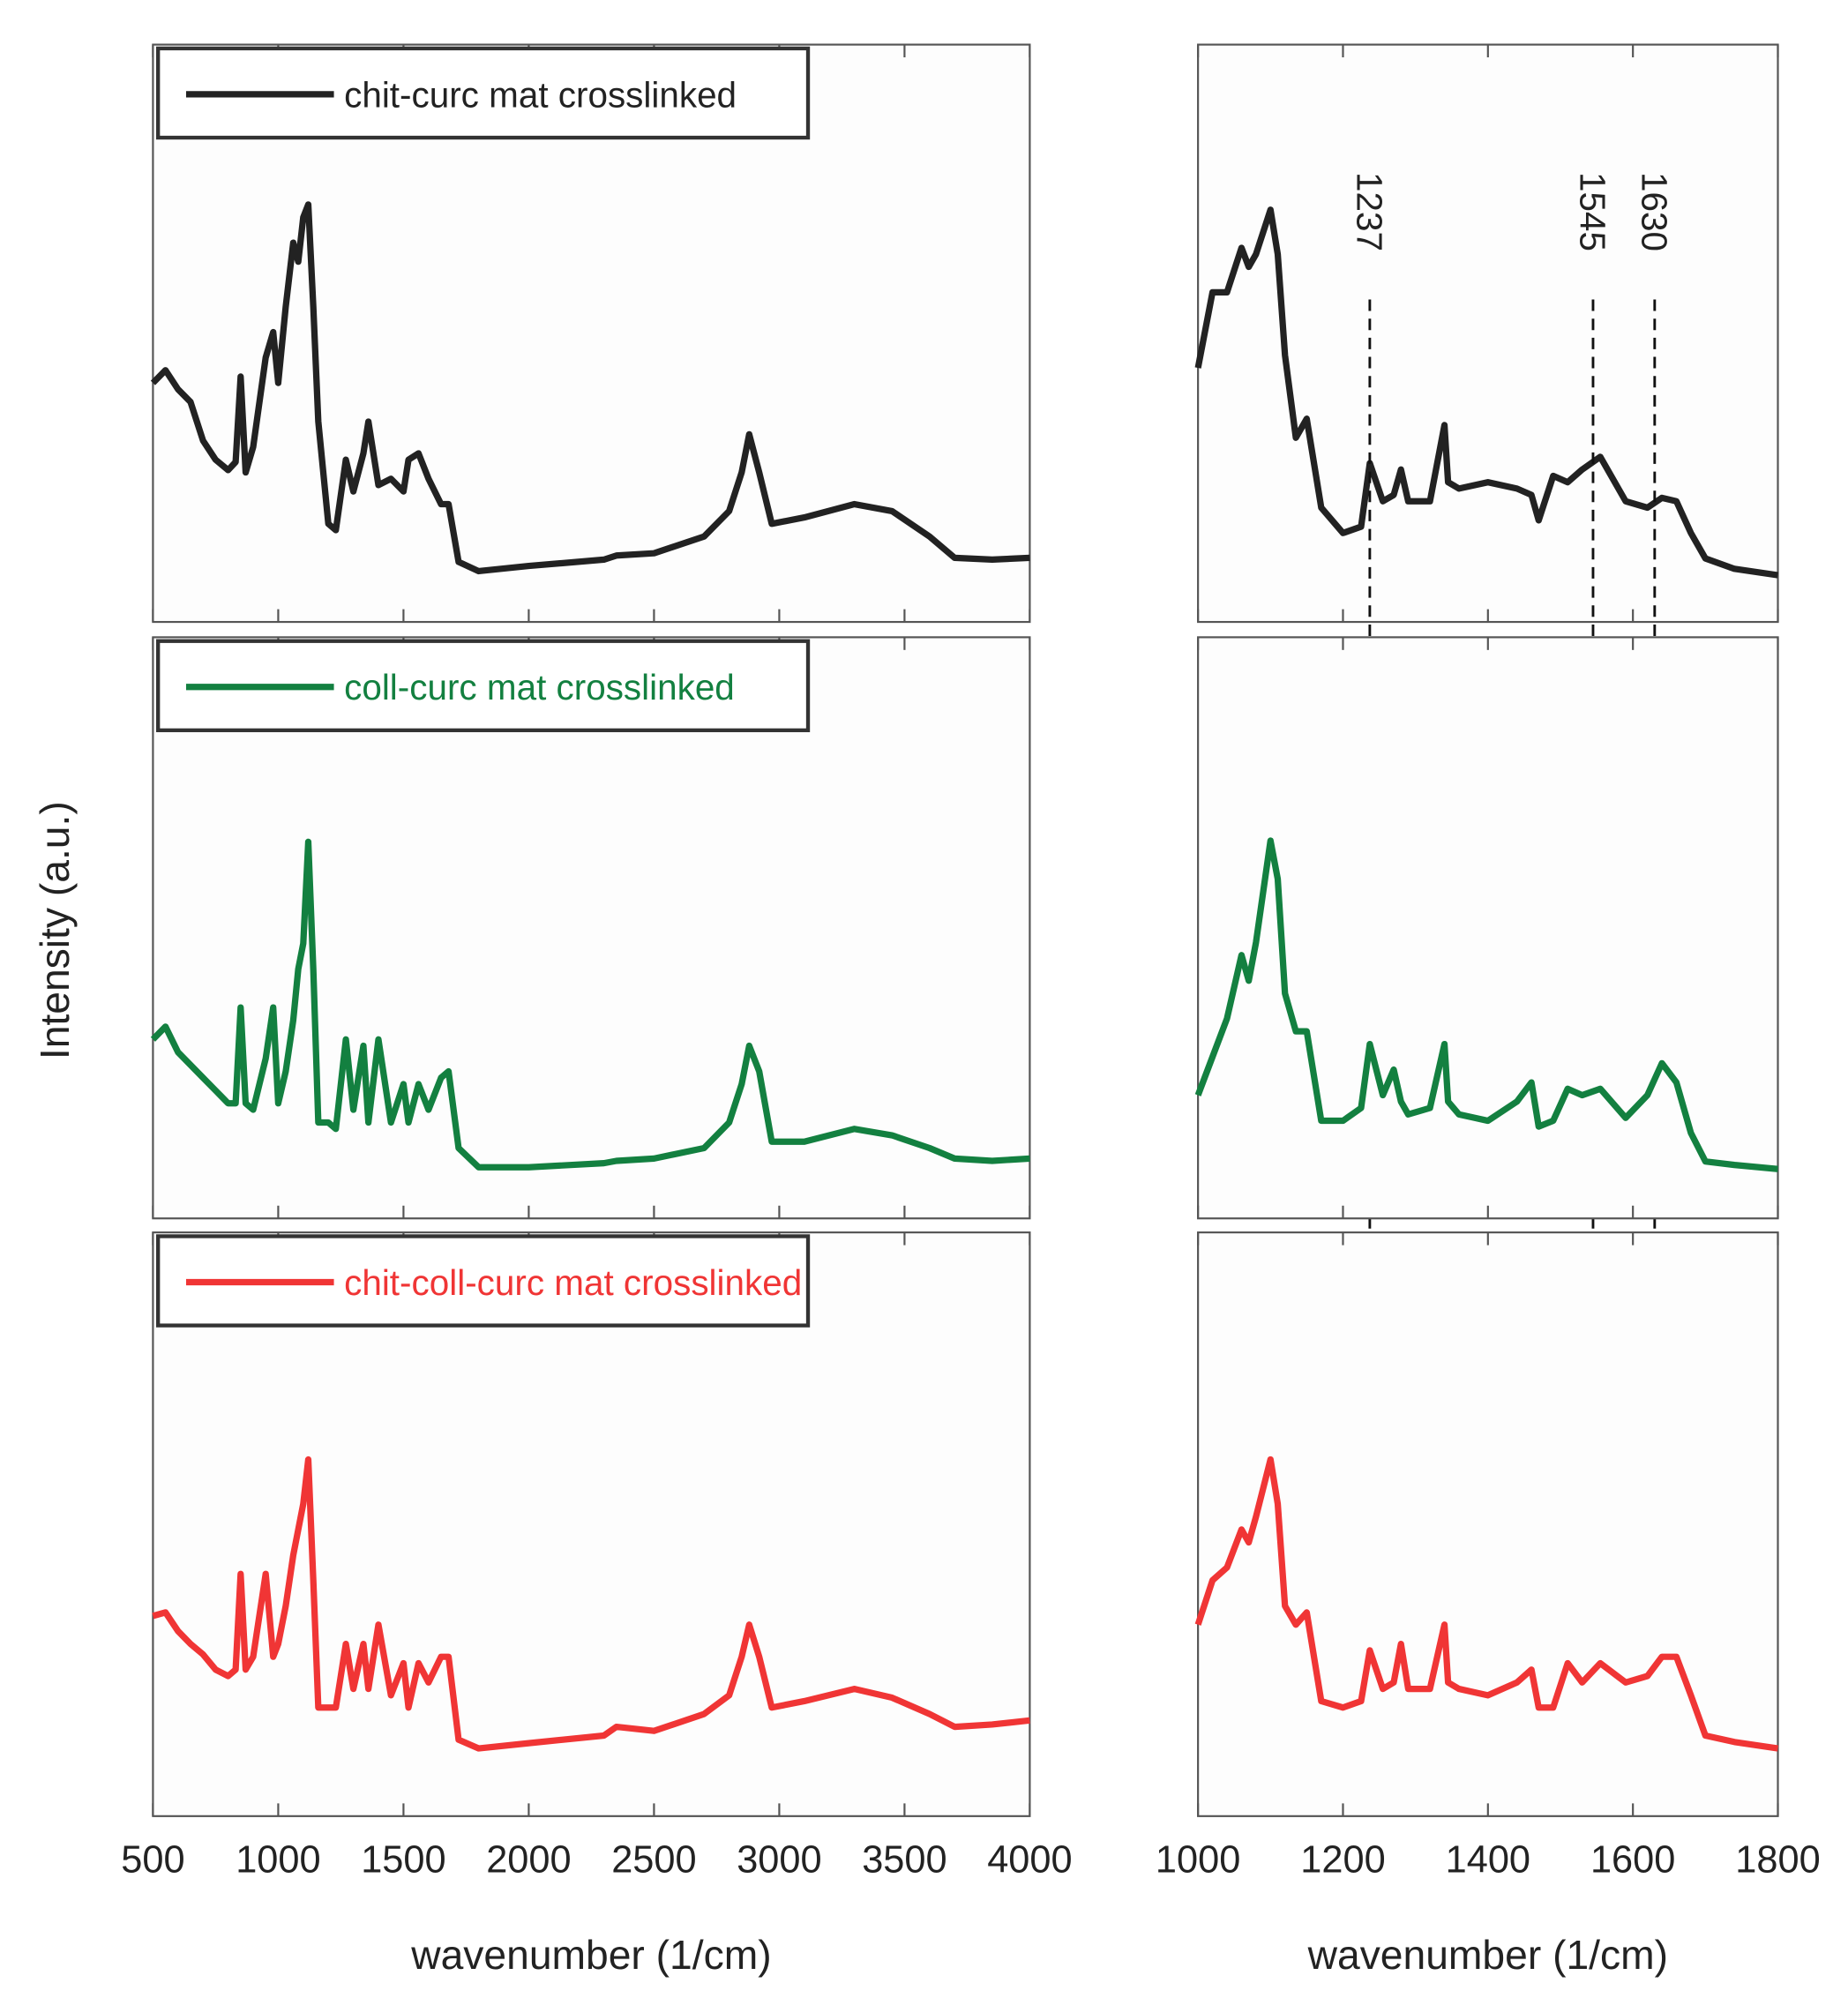 The height and width of the screenshot is (1998, 1848). I want to click on x-tick-label: 1600, so click(1632, 1859).